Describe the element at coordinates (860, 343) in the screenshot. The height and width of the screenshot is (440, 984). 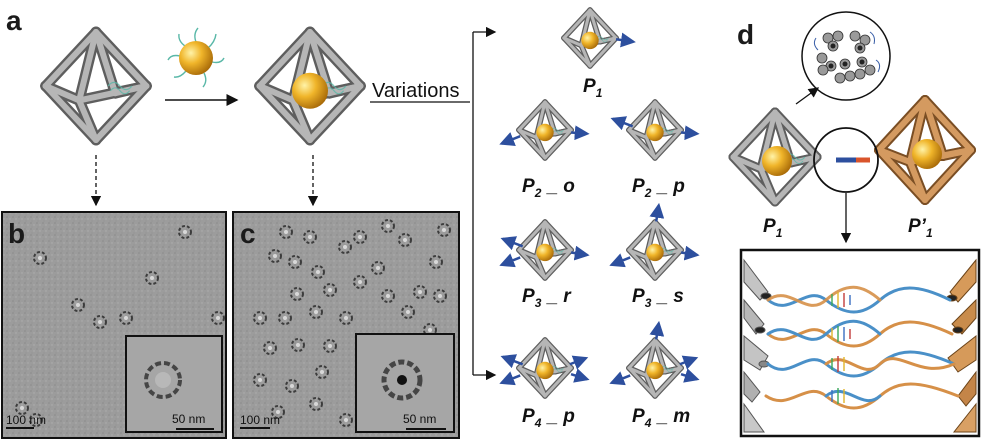
I see `dna-linker-zoom` at that location.